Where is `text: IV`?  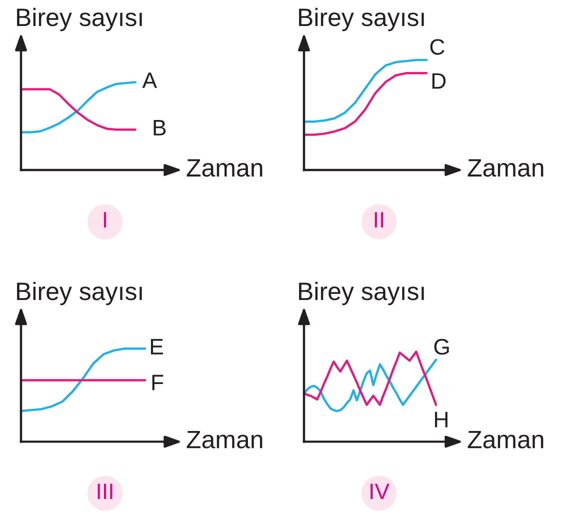
text: IV is located at coordinates (380, 492).